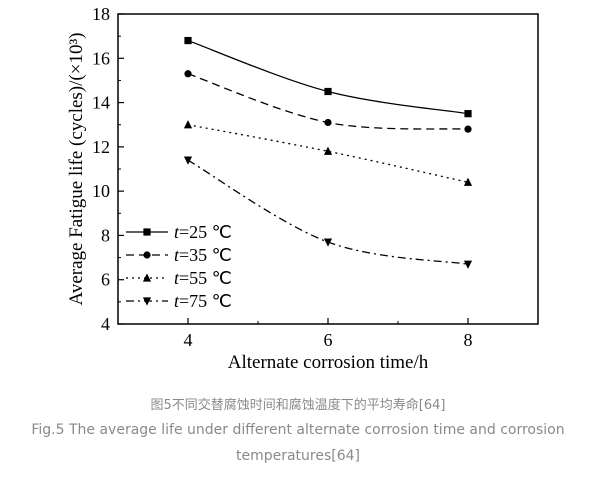  Describe the element at coordinates (101, 58) in the screenshot. I see `y-tick-label: 16` at that location.